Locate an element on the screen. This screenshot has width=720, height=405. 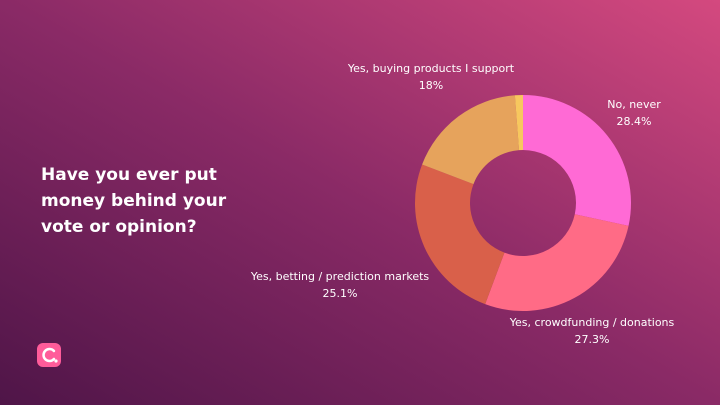
chart-title: money behind your is located at coordinates (134, 201).